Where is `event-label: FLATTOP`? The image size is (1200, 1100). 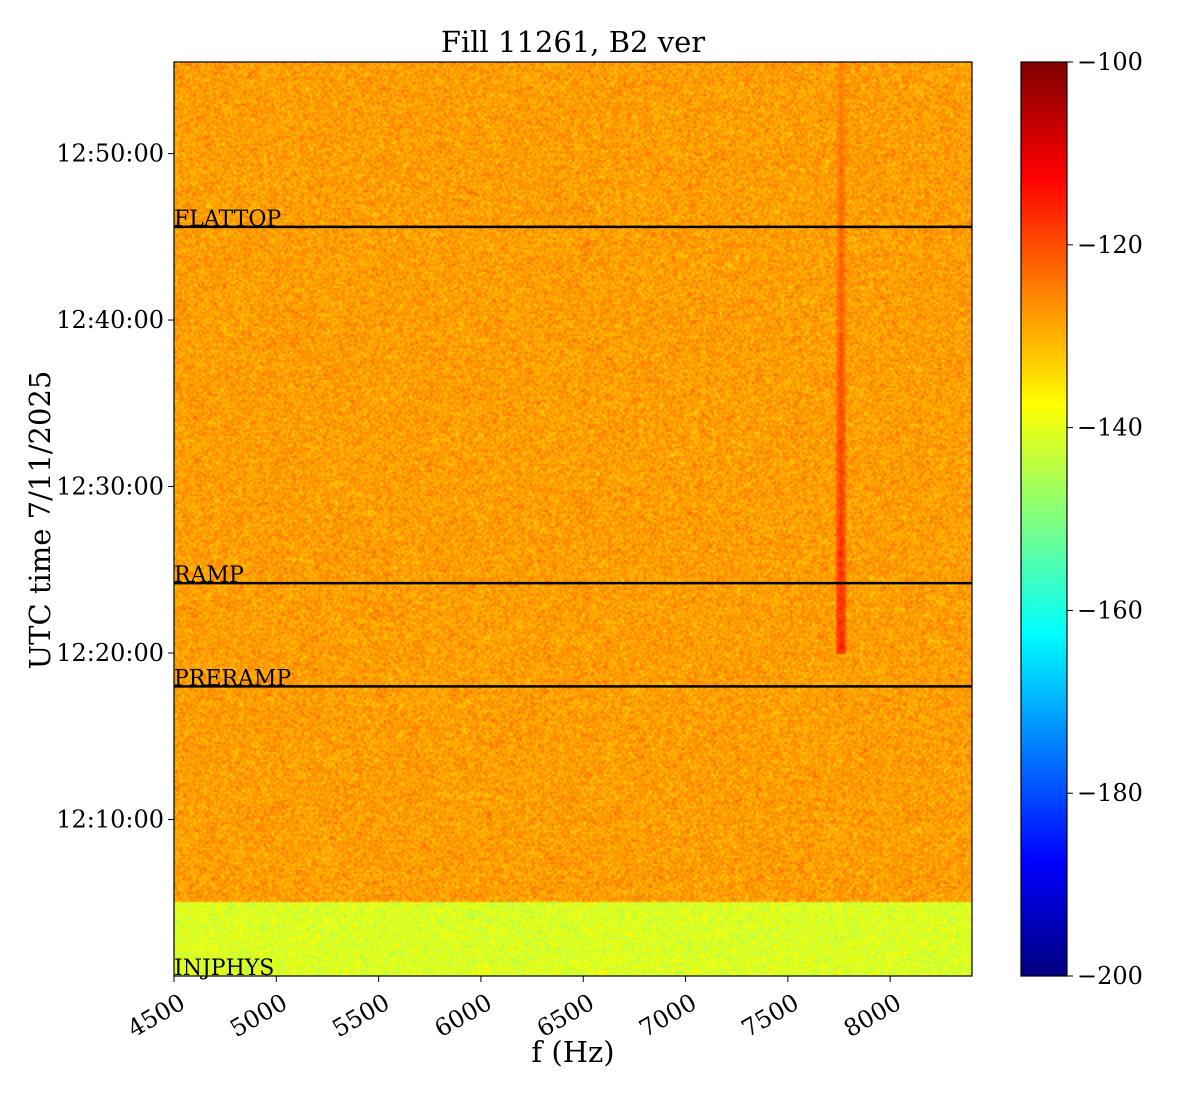 event-label: FLATTOP is located at coordinates (227, 219).